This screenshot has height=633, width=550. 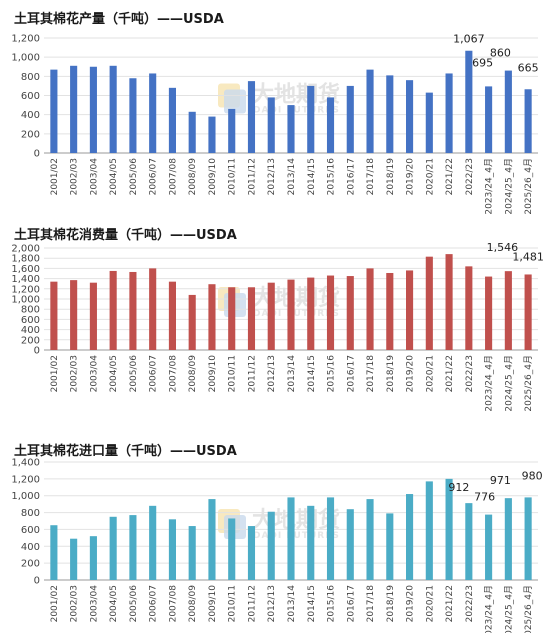 I want to click on y-tick-label: 2,000, so click(x=25, y=249).